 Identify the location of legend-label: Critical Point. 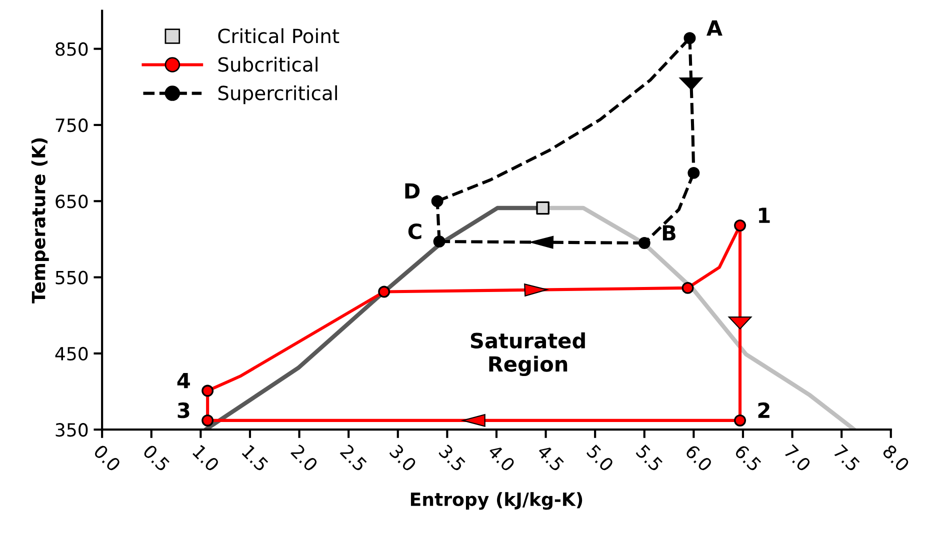
(279, 36).